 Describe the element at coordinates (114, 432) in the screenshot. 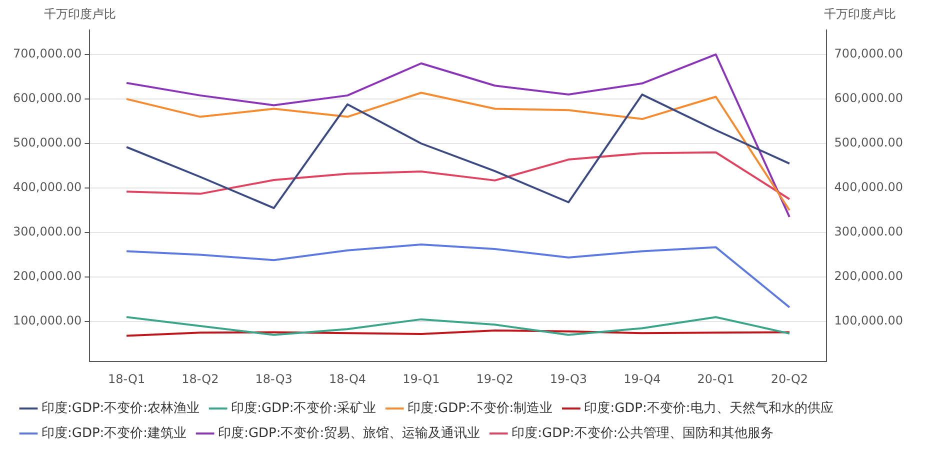

I see `legend-label: 印度:GDP:不变价:建筑业` at that location.